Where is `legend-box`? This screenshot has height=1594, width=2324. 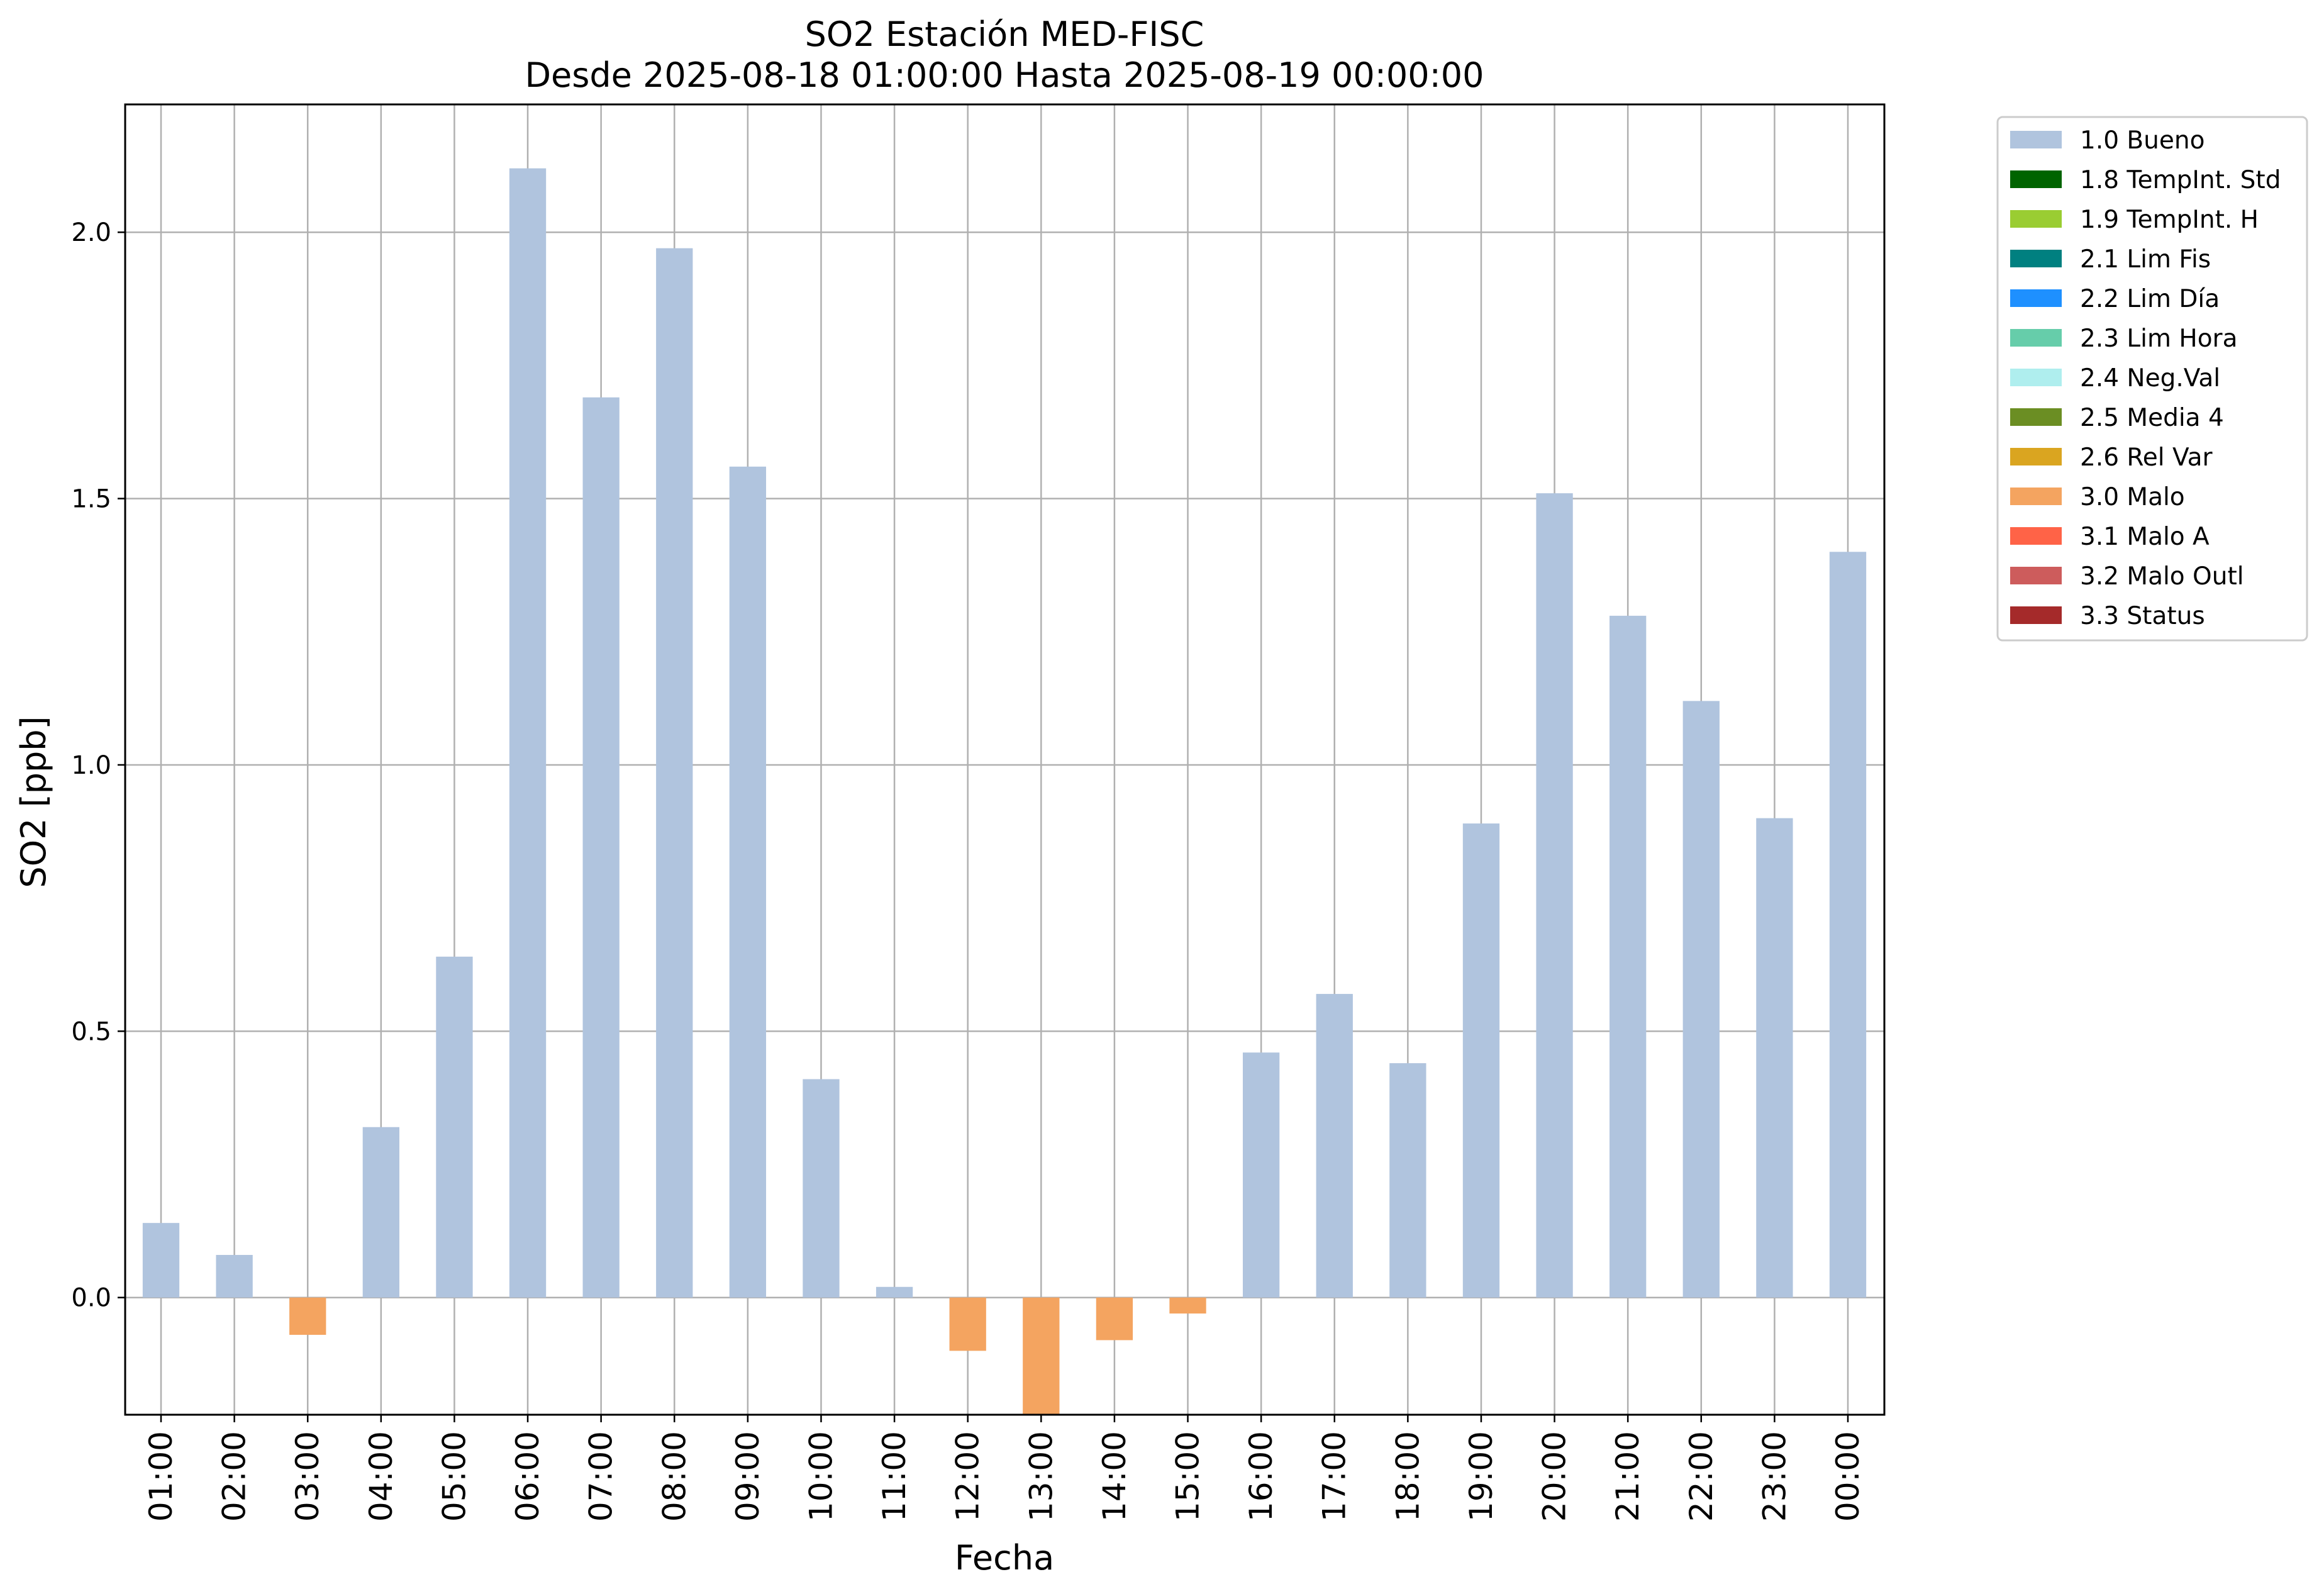 legend-box is located at coordinates (2152, 379).